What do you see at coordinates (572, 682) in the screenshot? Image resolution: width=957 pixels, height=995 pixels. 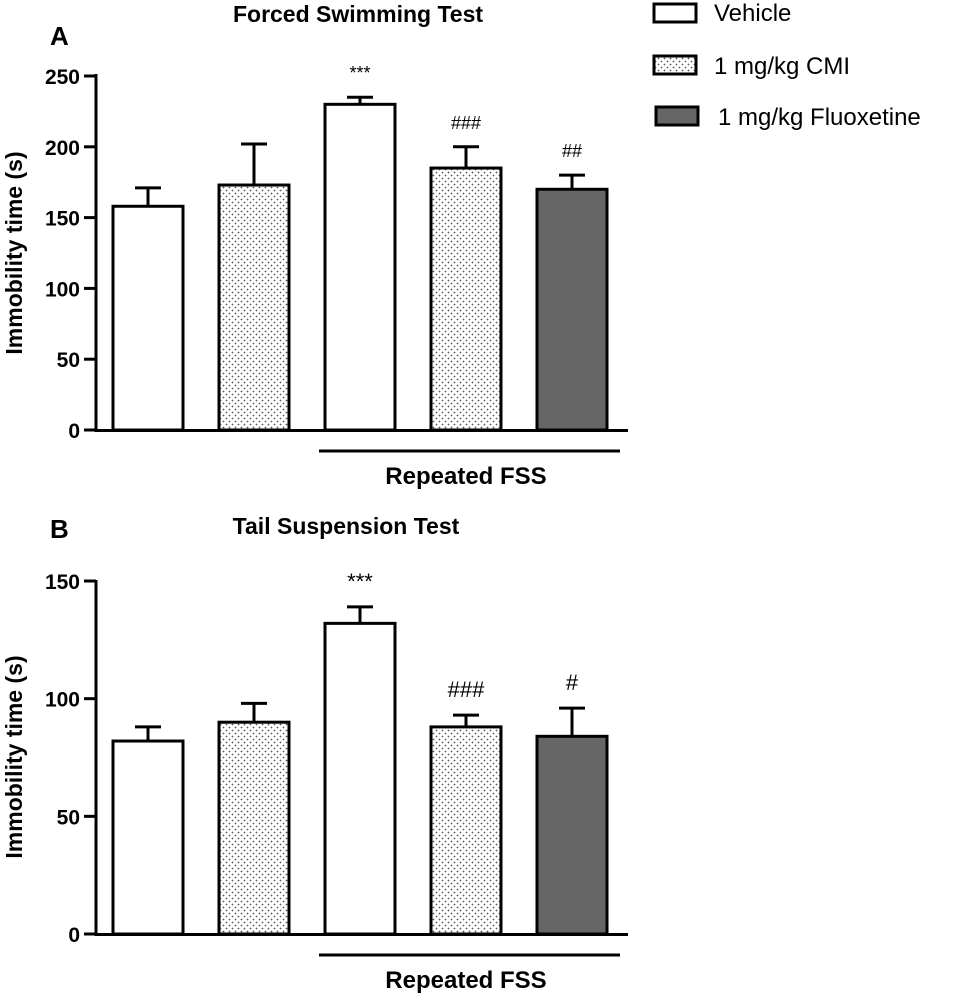 I see `panel-b-annotation-5: #` at bounding box center [572, 682].